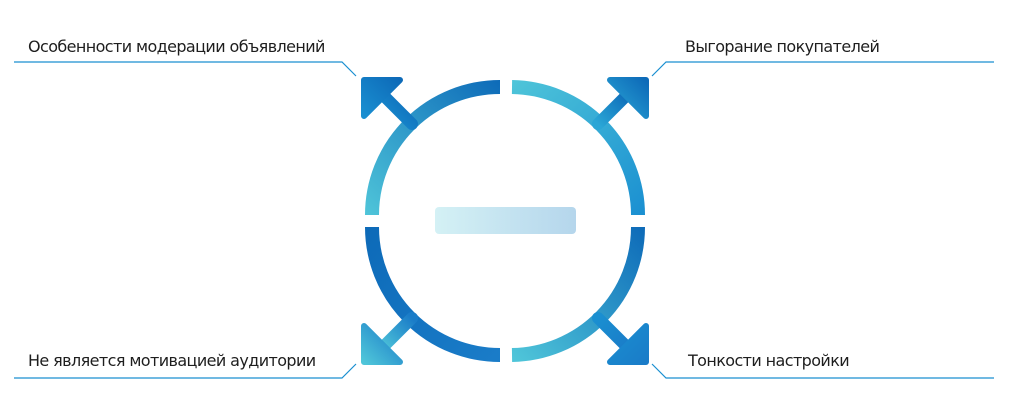 The height and width of the screenshot is (415, 1024). I want to click on arrow-bottom-right-icon, so click(620, 338).